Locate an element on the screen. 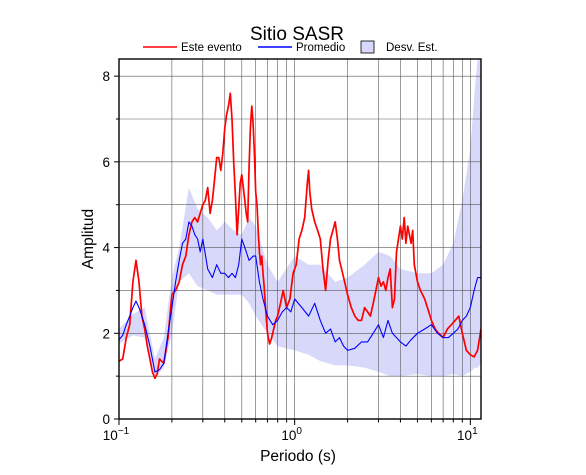 The width and height of the screenshot is (586, 475). x-tick-label-exponent: 1 is located at coordinates (475, 431).